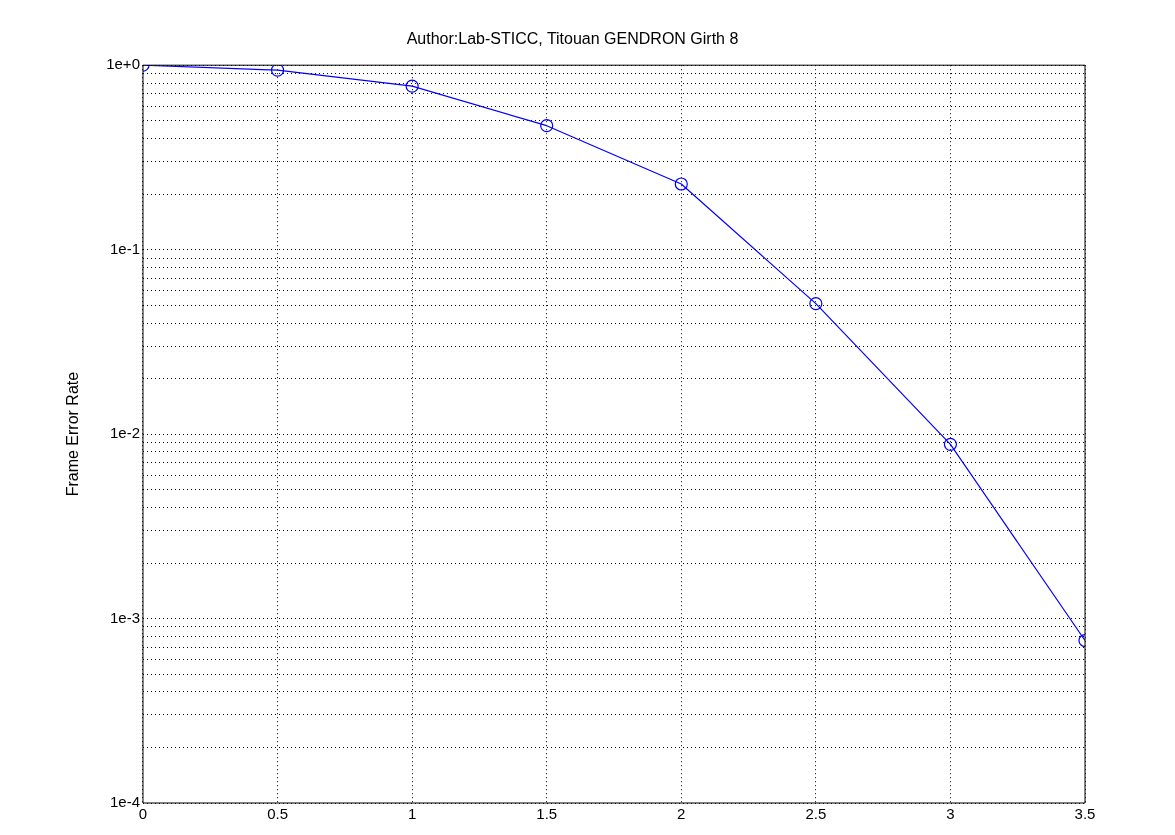  I want to click on x-tick-label: 3, so click(950, 814).